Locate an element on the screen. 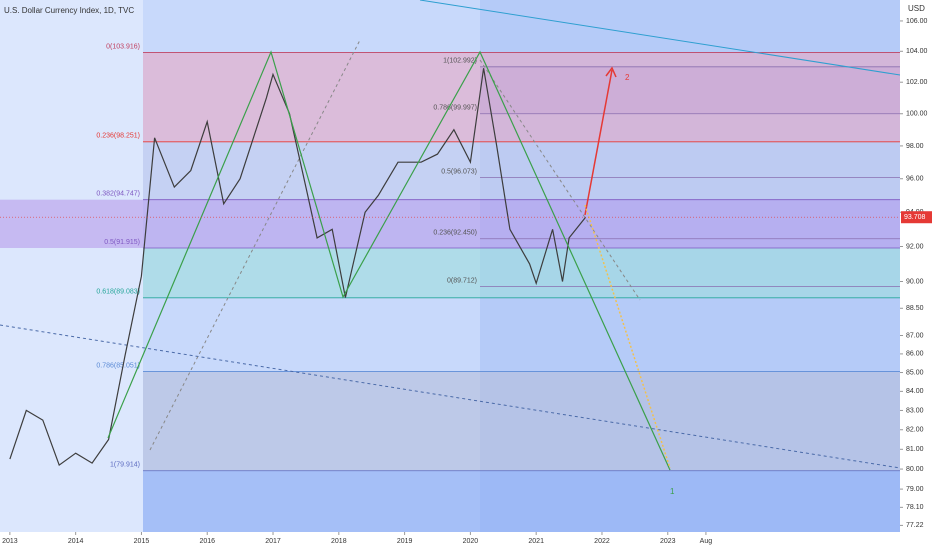 The height and width of the screenshot is (550, 932). x-tick-label: 2015 is located at coordinates (142, 541).